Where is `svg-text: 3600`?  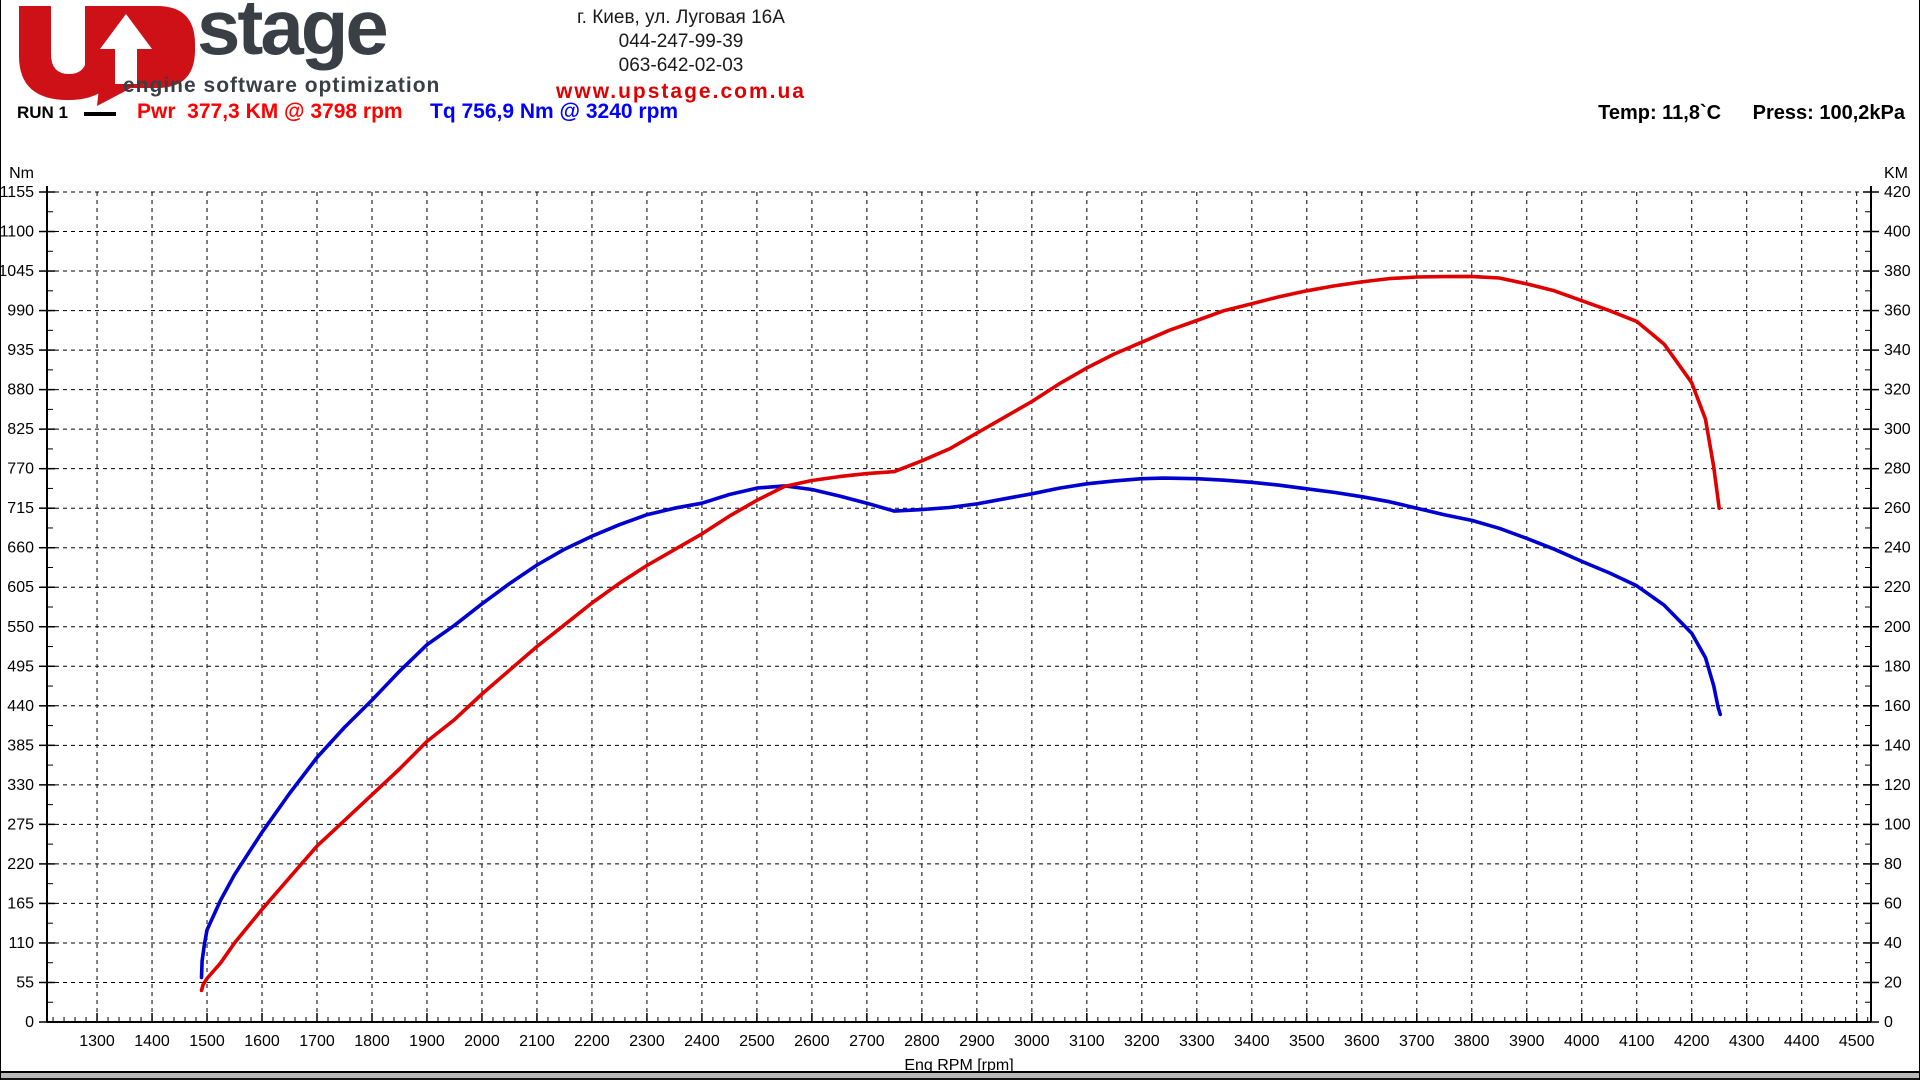 svg-text: 3600 is located at coordinates (1362, 1041).